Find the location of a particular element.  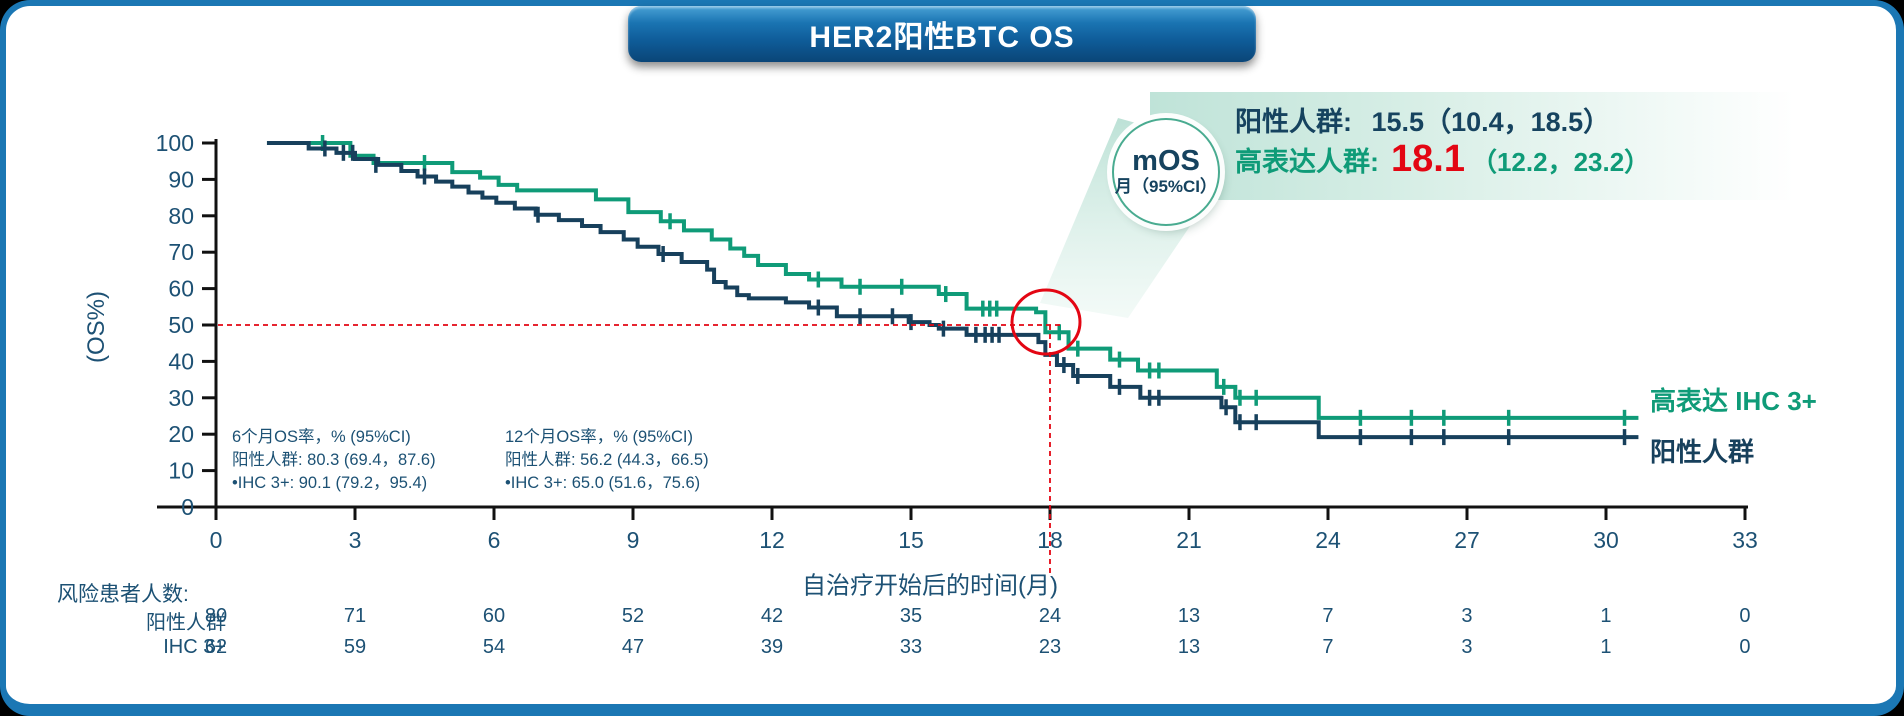

y-tick-label: 90 is located at coordinates (181, 179).